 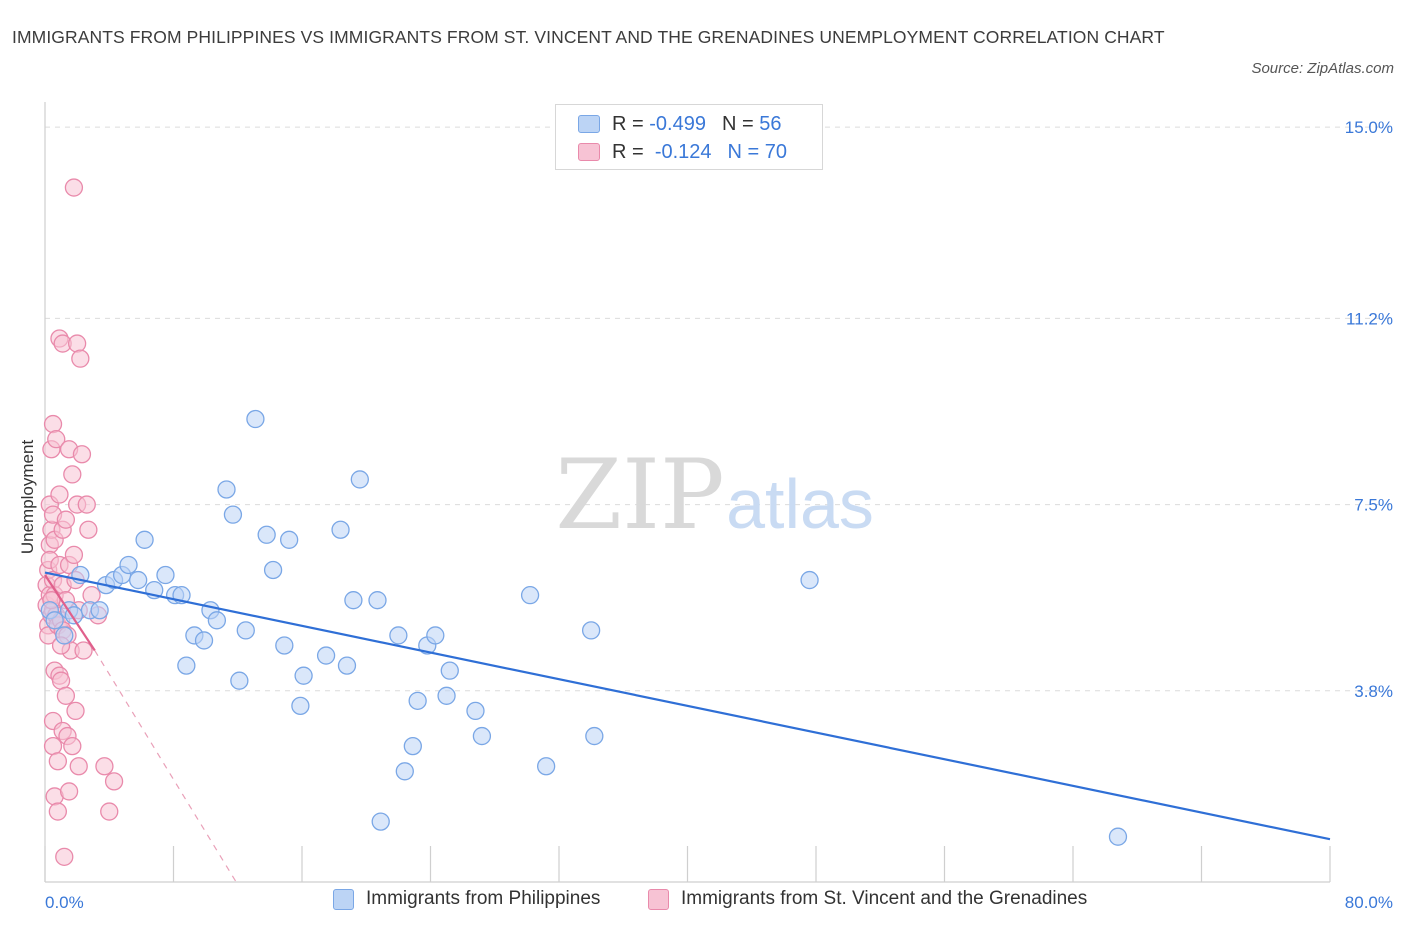 What do you see at coordinates (1369, 127) in the screenshot?
I see `y-tick-label: 15.0%` at bounding box center [1369, 127].